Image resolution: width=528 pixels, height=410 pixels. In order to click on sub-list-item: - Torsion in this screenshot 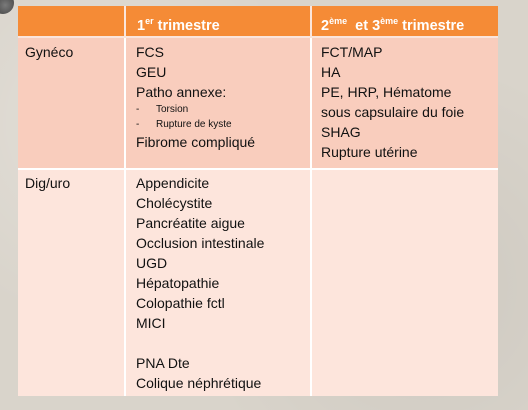, I will do `click(162, 109)`.